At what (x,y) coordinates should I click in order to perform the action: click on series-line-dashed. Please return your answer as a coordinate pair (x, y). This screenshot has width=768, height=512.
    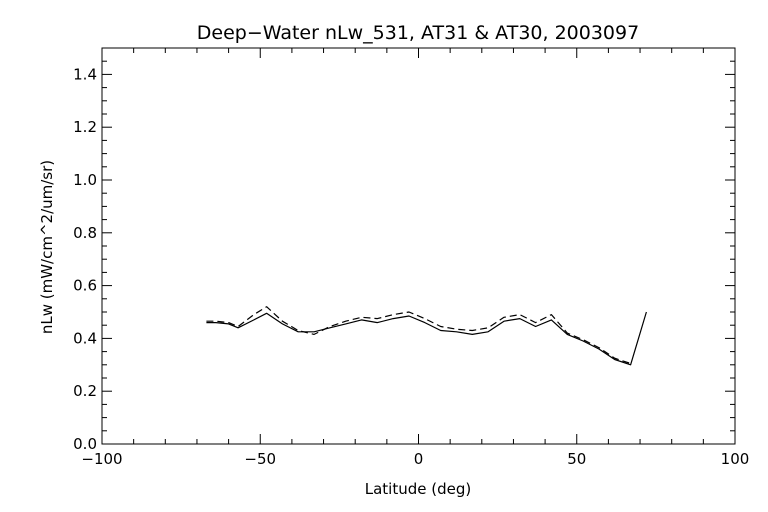
    Looking at the image, I should click on (418, 335).